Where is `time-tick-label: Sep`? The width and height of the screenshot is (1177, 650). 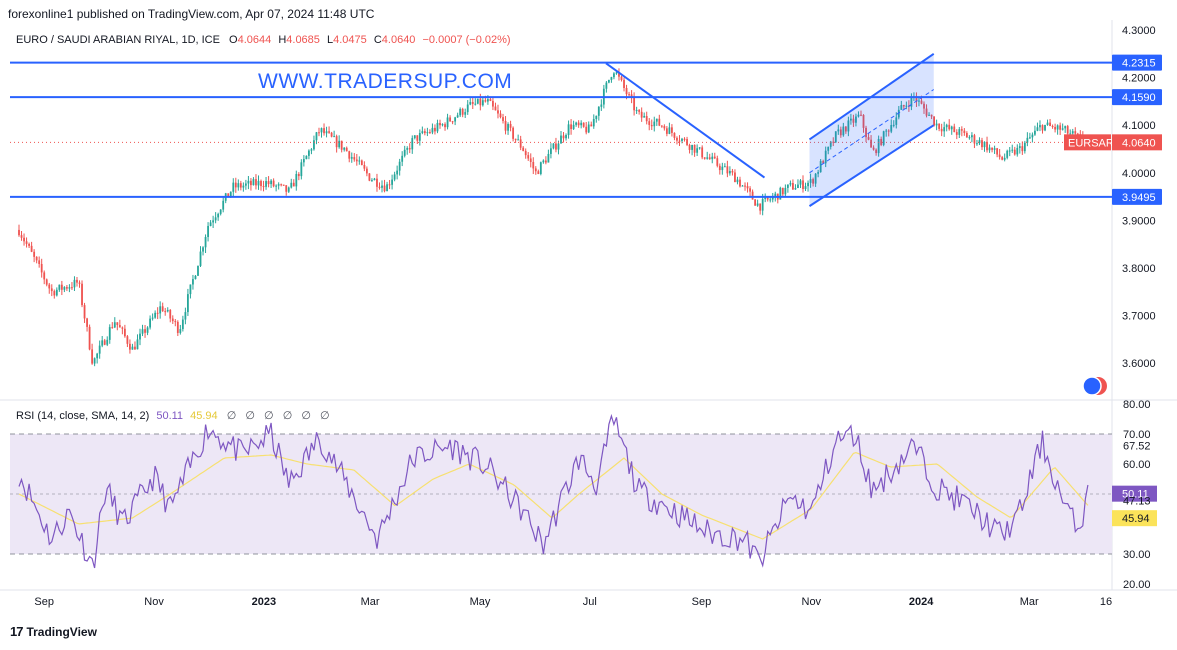
time-tick-label: Sep is located at coordinates (702, 602).